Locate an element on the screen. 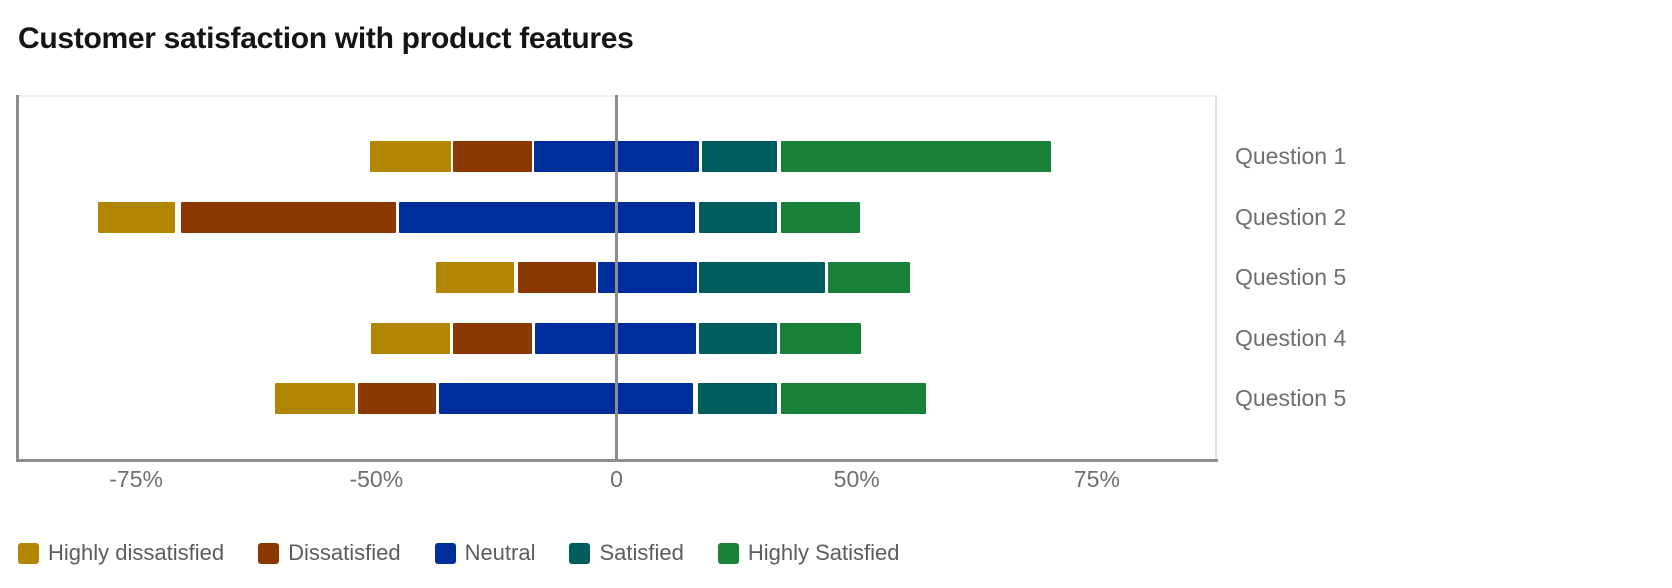  legend-label: Highly dissatisfied is located at coordinates (136, 552).